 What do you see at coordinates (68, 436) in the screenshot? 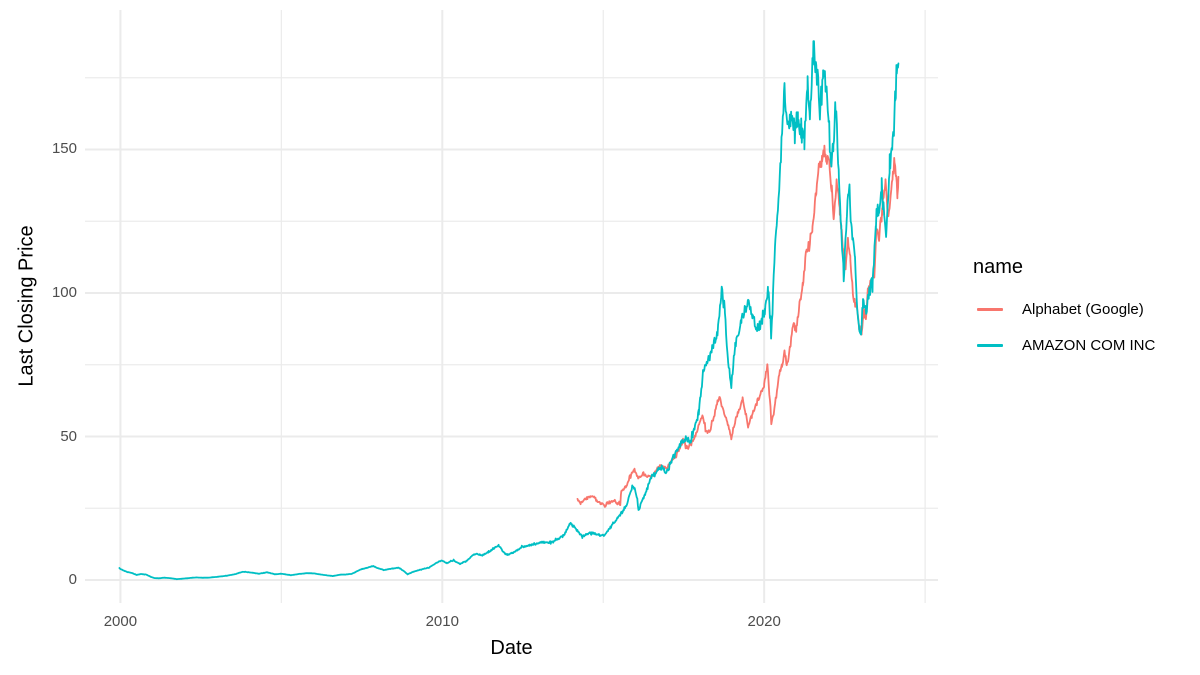
I see `y-tick-label: 50` at bounding box center [68, 436].